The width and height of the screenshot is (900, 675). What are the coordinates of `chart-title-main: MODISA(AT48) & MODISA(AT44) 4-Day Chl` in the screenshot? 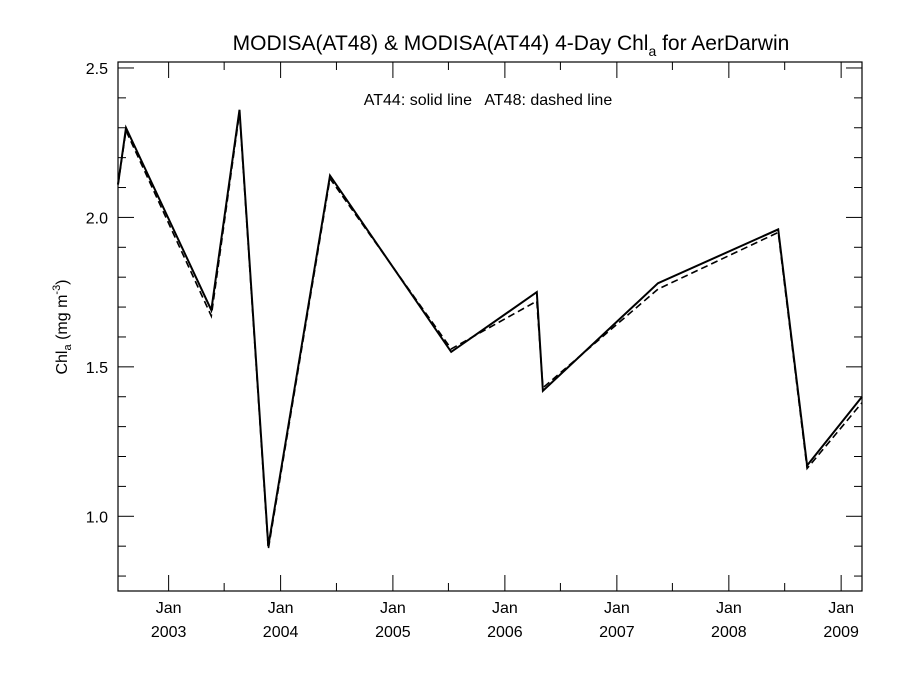 It's located at (441, 43).